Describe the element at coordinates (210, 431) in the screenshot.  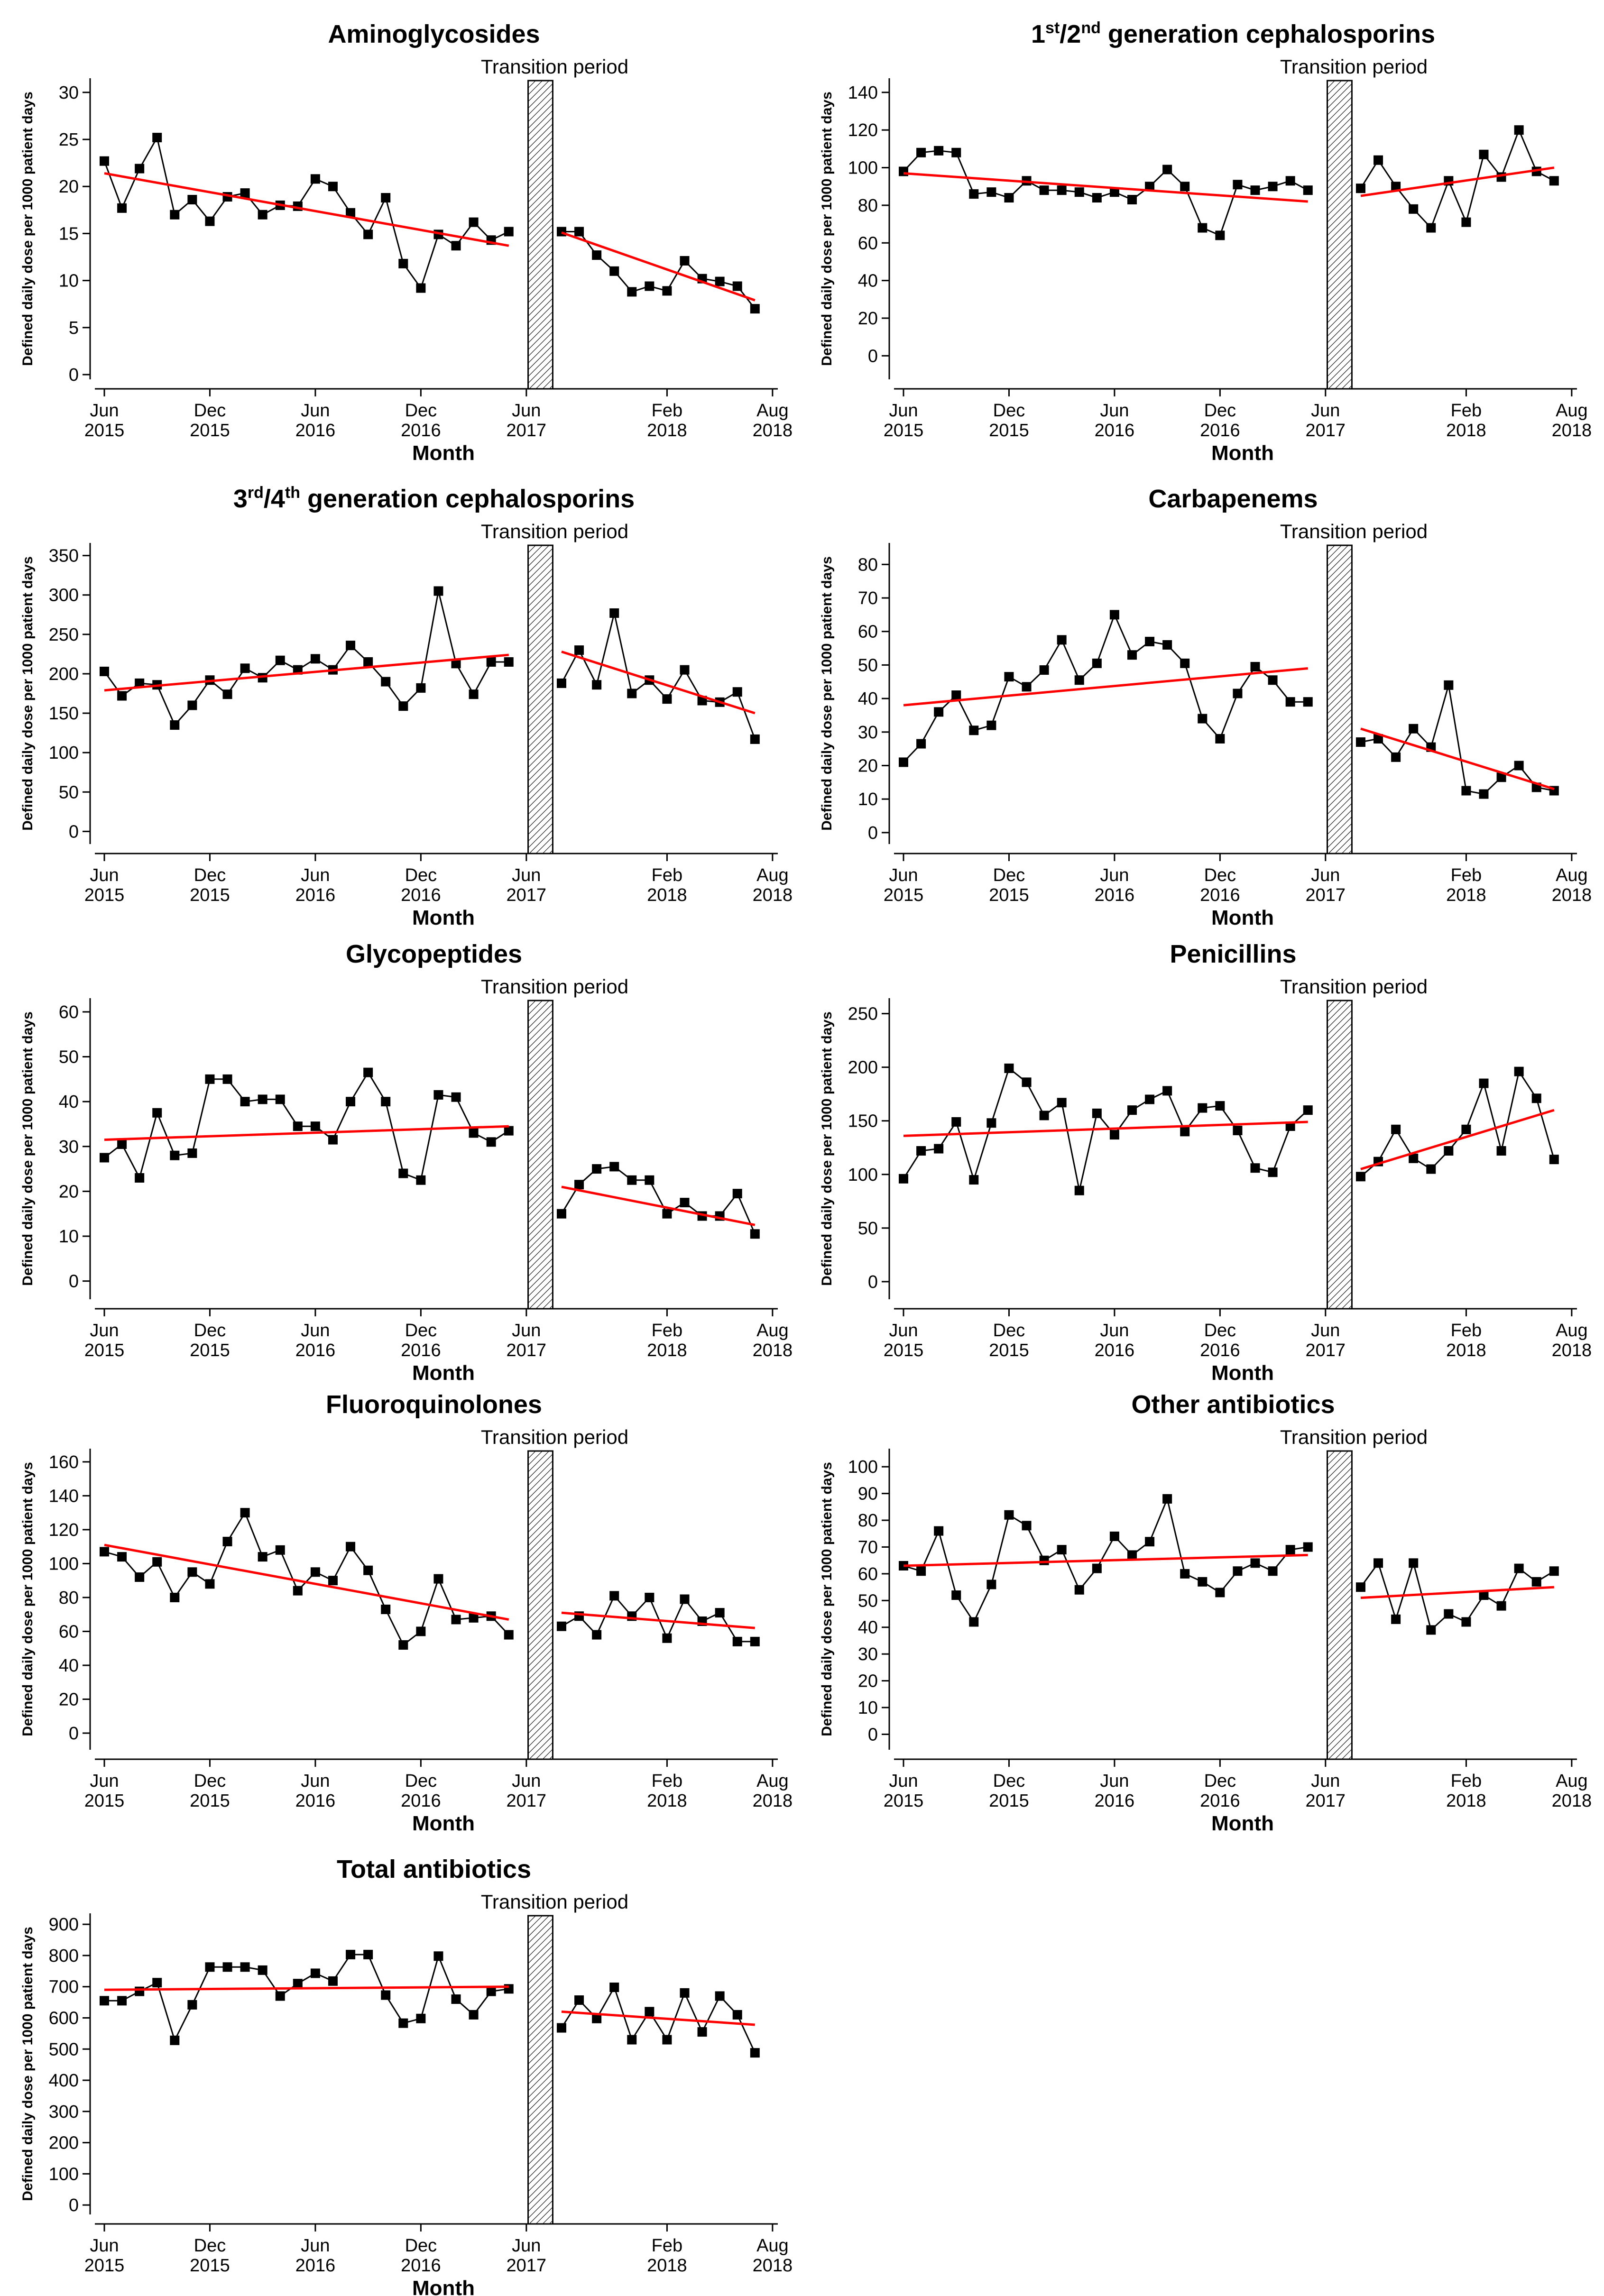
I see `x-tick-label-year: 2015` at that location.